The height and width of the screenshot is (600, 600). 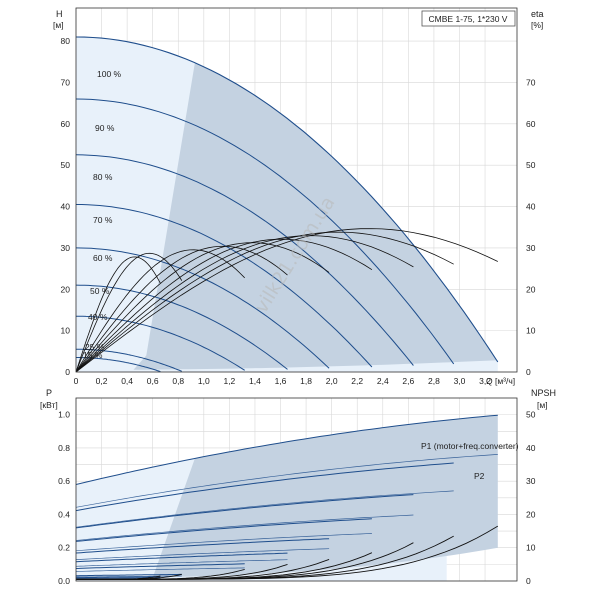 I want to click on eta-tick-label: 30, so click(x=531, y=248).